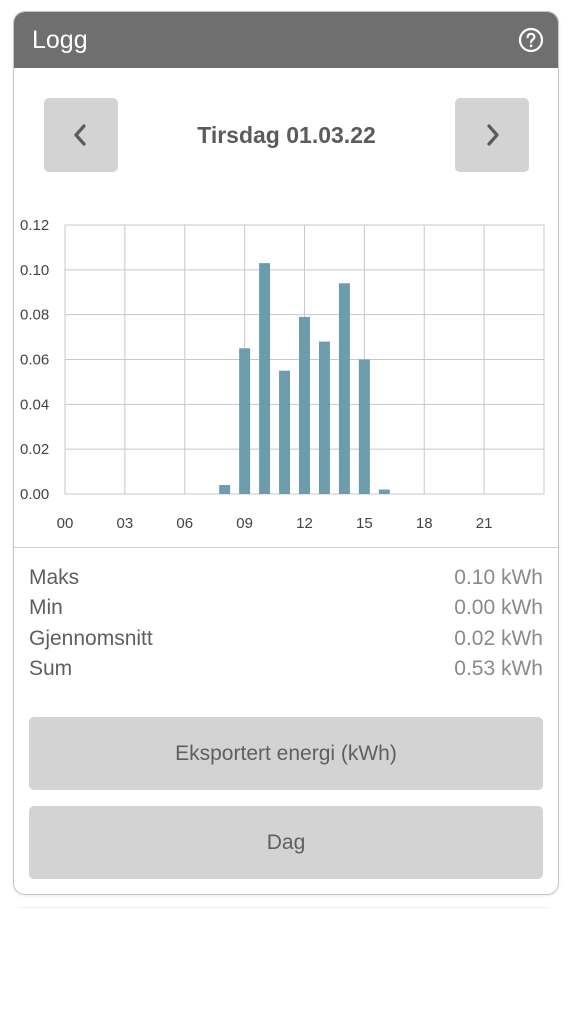  Describe the element at coordinates (498, 638) in the screenshot. I see `stat-value: 0.02 kWh` at that location.